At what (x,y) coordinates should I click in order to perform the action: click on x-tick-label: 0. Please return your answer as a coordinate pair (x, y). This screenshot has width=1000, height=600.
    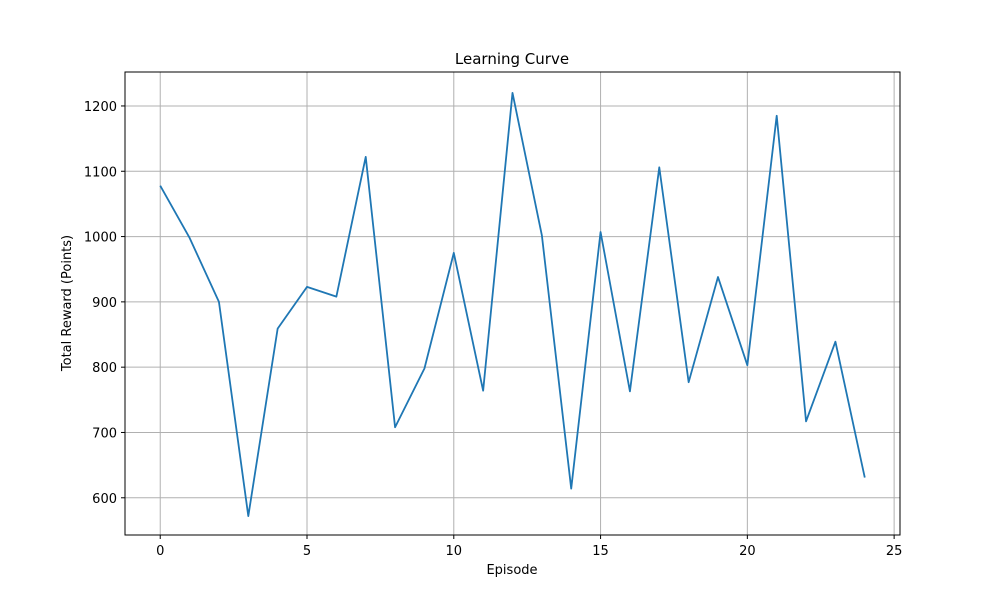
    Looking at the image, I should click on (160, 551).